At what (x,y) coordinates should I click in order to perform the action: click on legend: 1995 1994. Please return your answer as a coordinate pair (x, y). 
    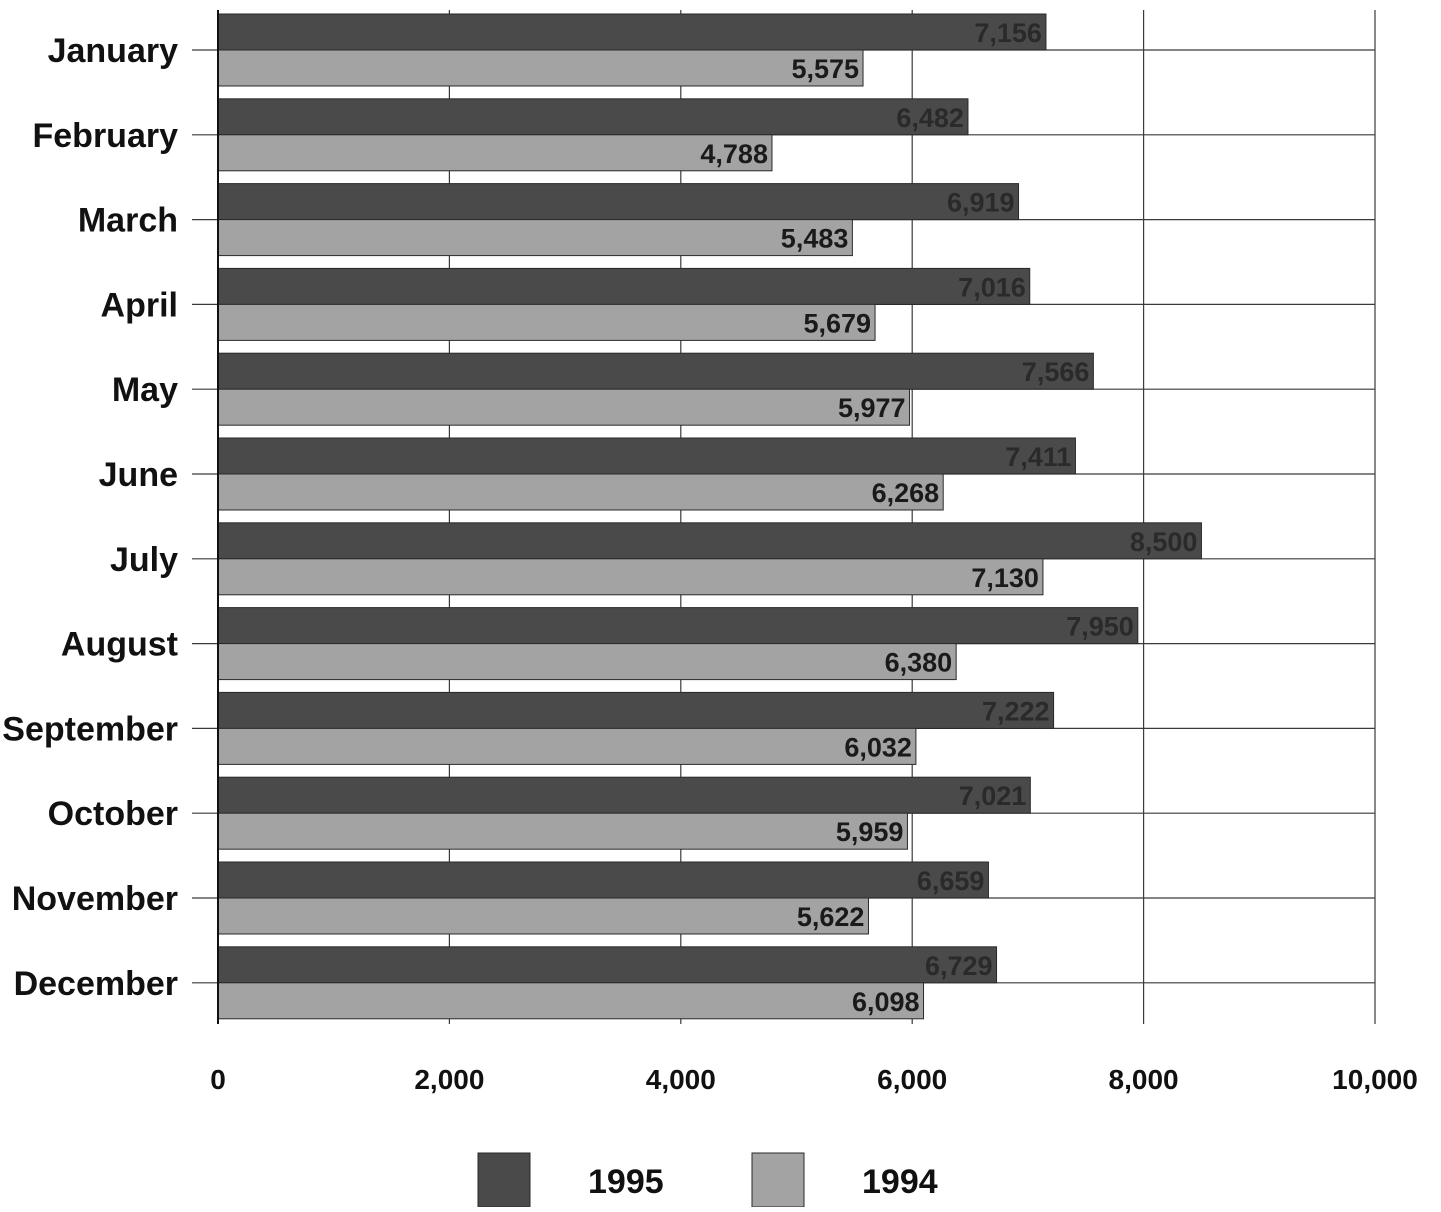
    Looking at the image, I should click on (707, 1180).